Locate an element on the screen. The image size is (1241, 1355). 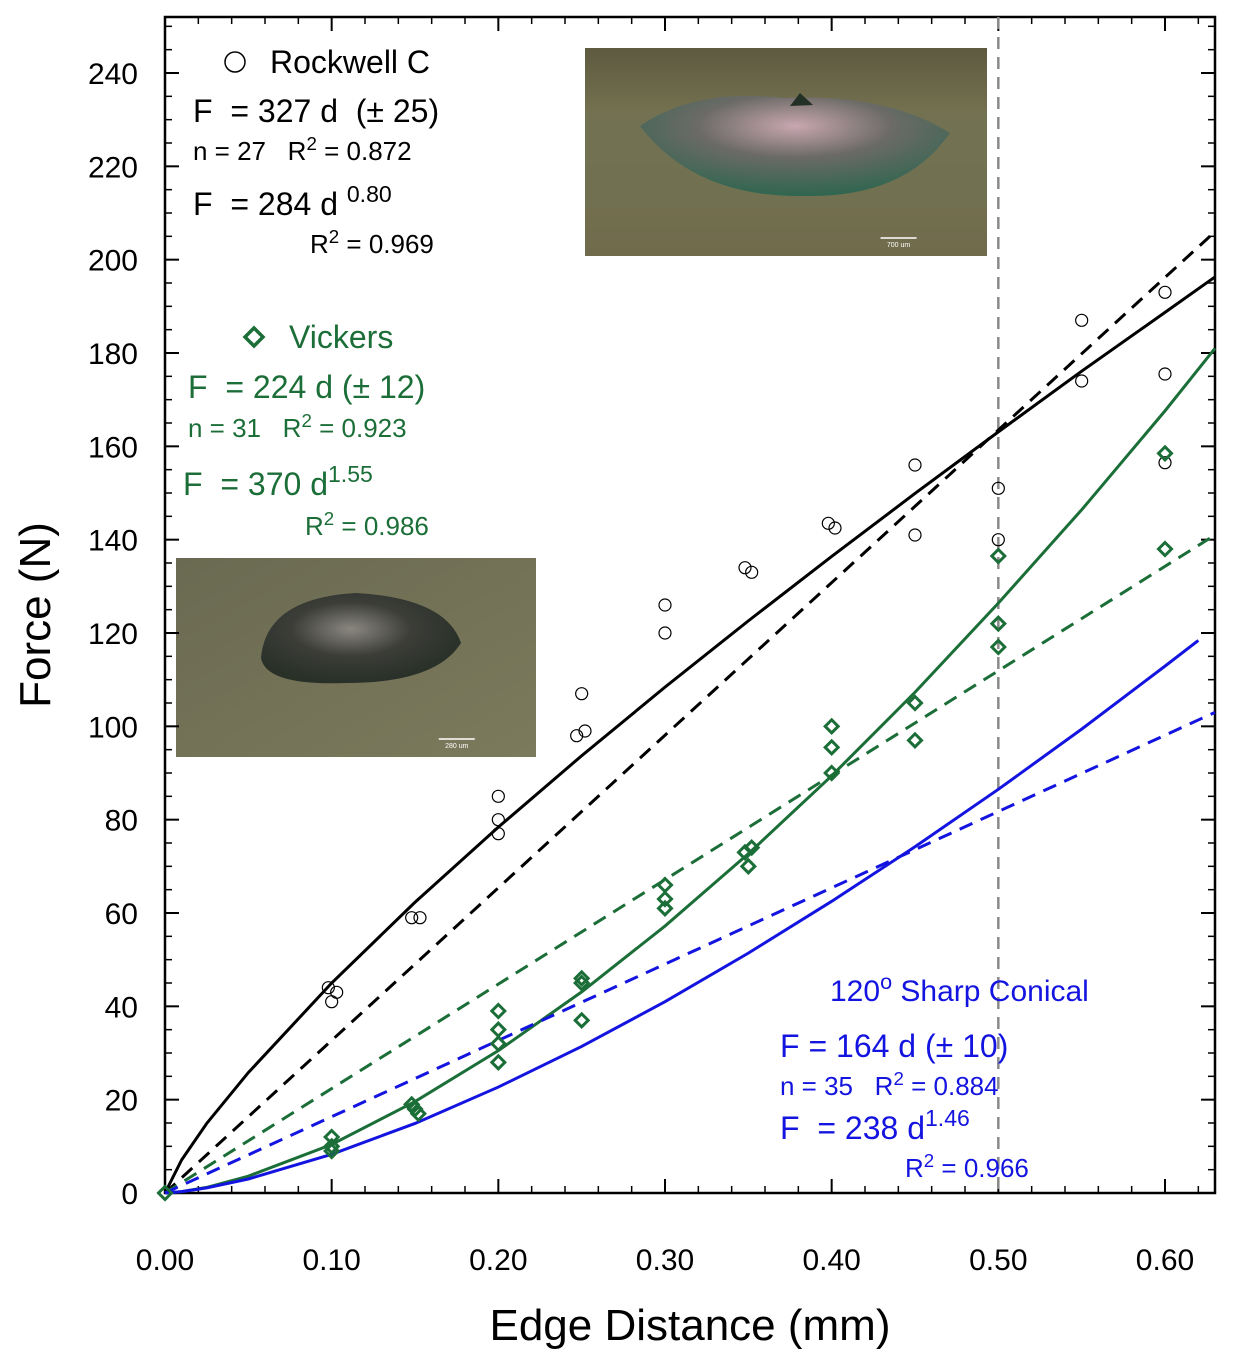
annotation-text: 120 is located at coordinates (855, 991).